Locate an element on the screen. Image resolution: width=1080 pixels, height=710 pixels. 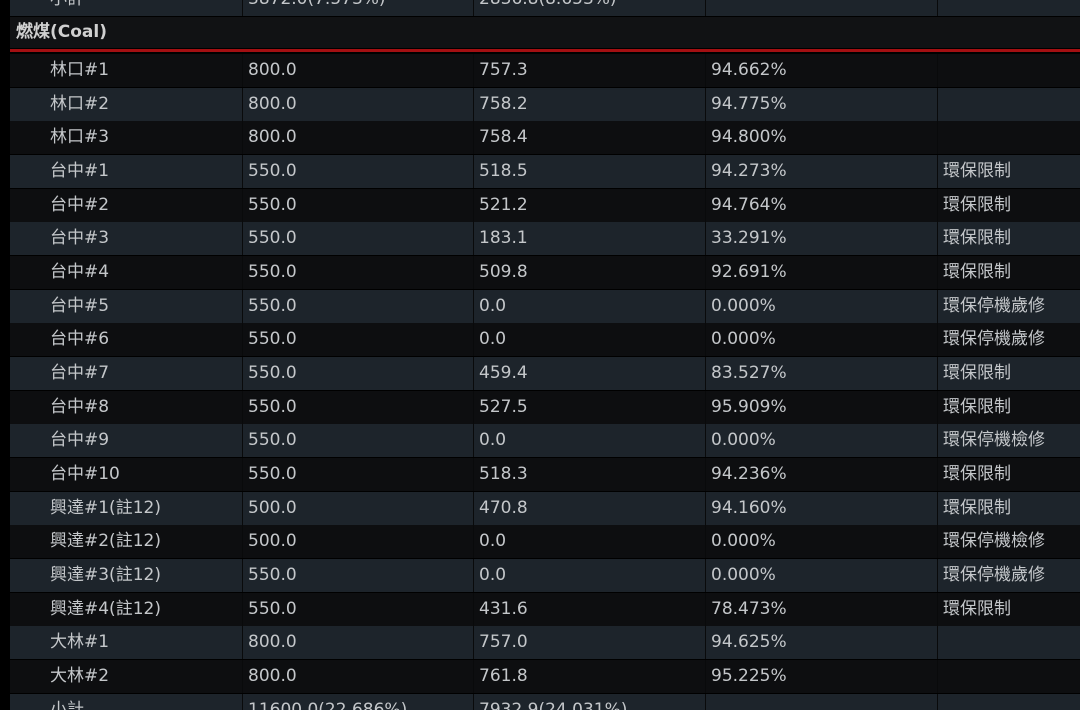
section-title: 燃煤(Coal) is located at coordinates (545, 32).